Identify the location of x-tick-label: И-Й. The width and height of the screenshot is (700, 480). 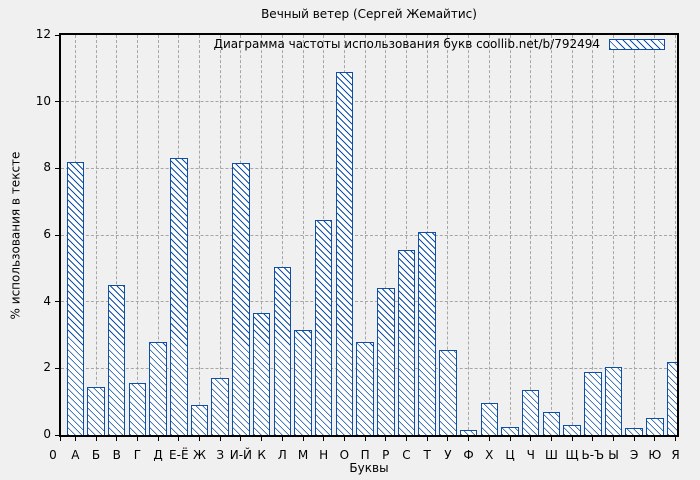
(241, 455).